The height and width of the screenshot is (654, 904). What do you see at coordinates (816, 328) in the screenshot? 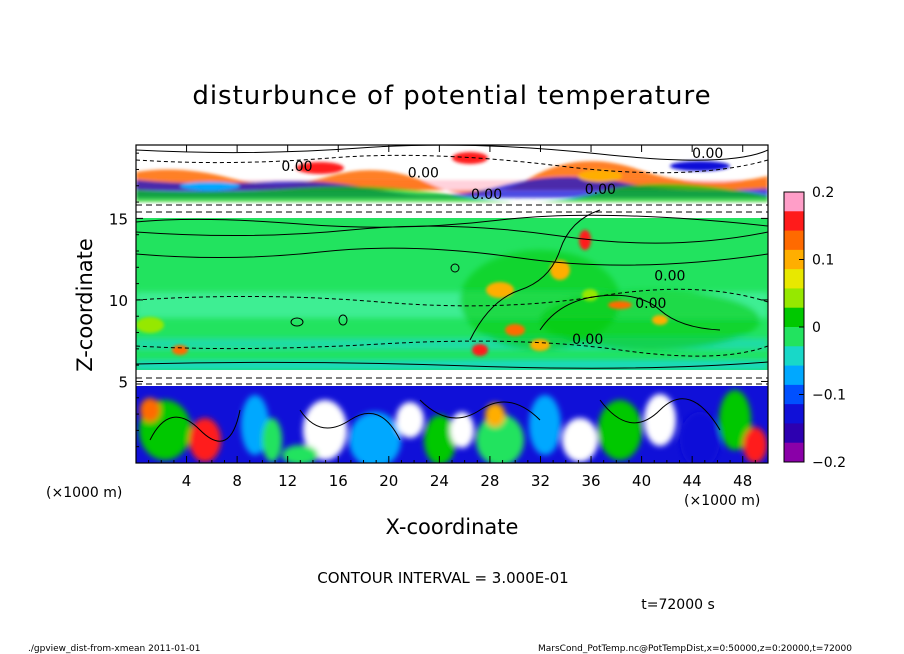
I see `colorbar-tick-label: 0` at bounding box center [816, 328].